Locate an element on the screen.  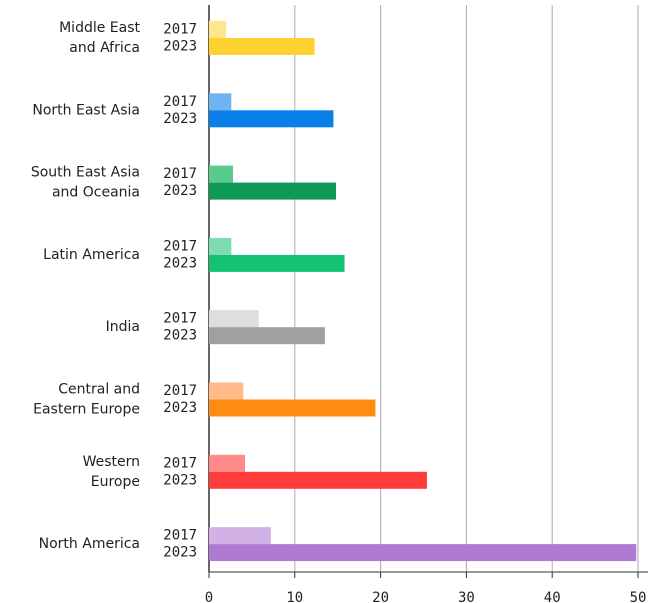
category-label: South East Asia and Oceania is located at coordinates (85, 183).